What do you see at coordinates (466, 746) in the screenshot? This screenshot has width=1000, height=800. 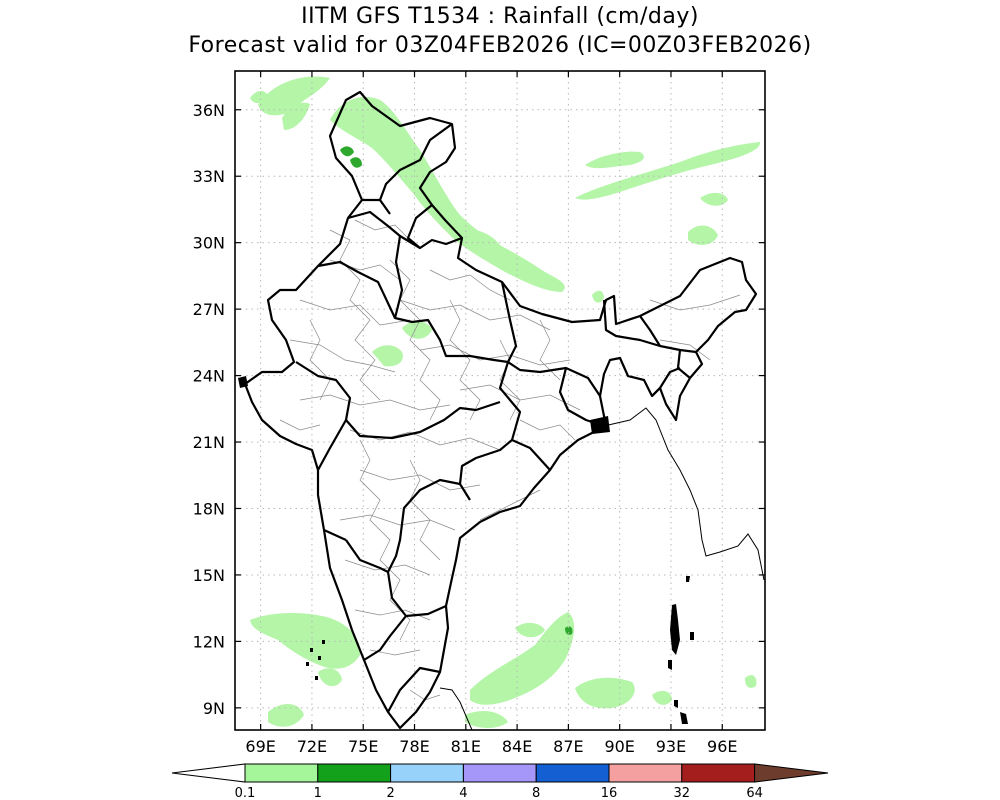 I see `lon-tick-label: 81E` at bounding box center [466, 746].